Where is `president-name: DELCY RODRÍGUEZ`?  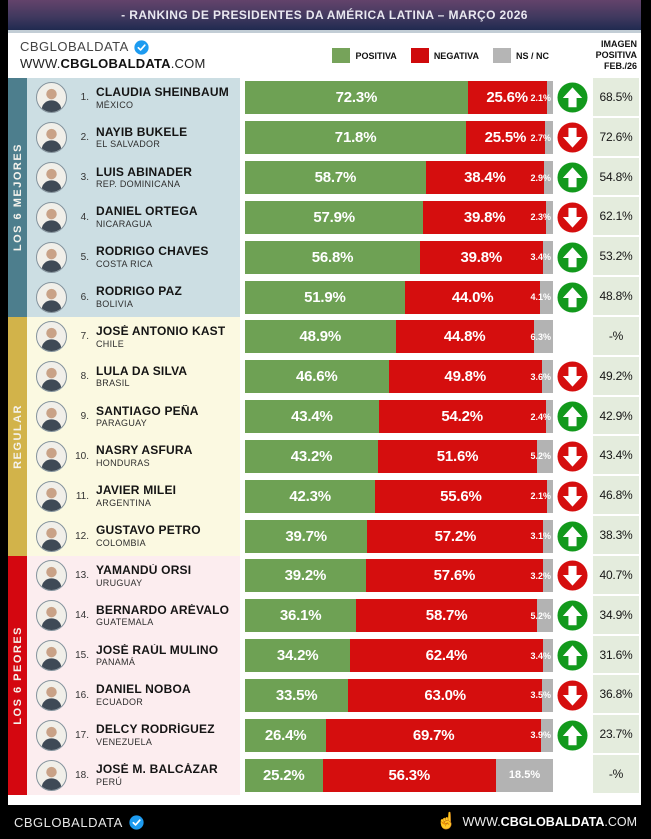 president-name: DELCY RODRÍGUEZ is located at coordinates (155, 730).